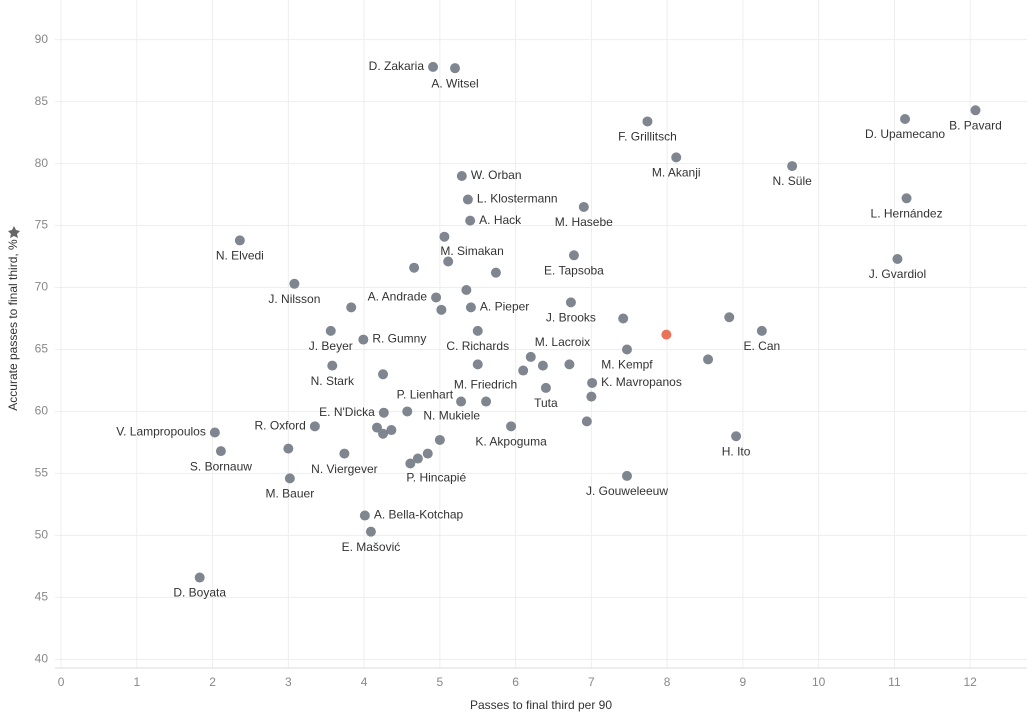  What do you see at coordinates (42, 597) in the screenshot?
I see `y-tick-label: 45` at bounding box center [42, 597].